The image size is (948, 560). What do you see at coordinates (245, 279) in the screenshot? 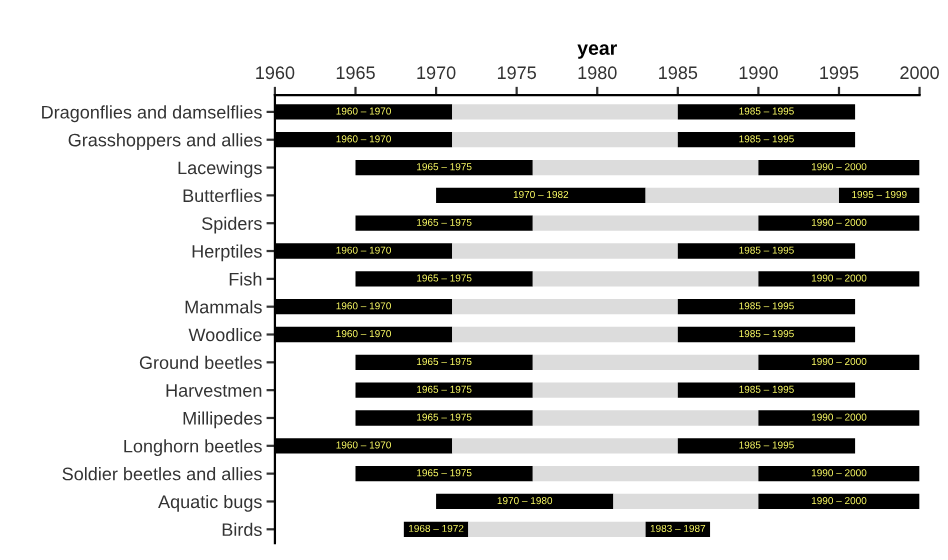
I see `y-tick-label: Fish` at bounding box center [245, 279].